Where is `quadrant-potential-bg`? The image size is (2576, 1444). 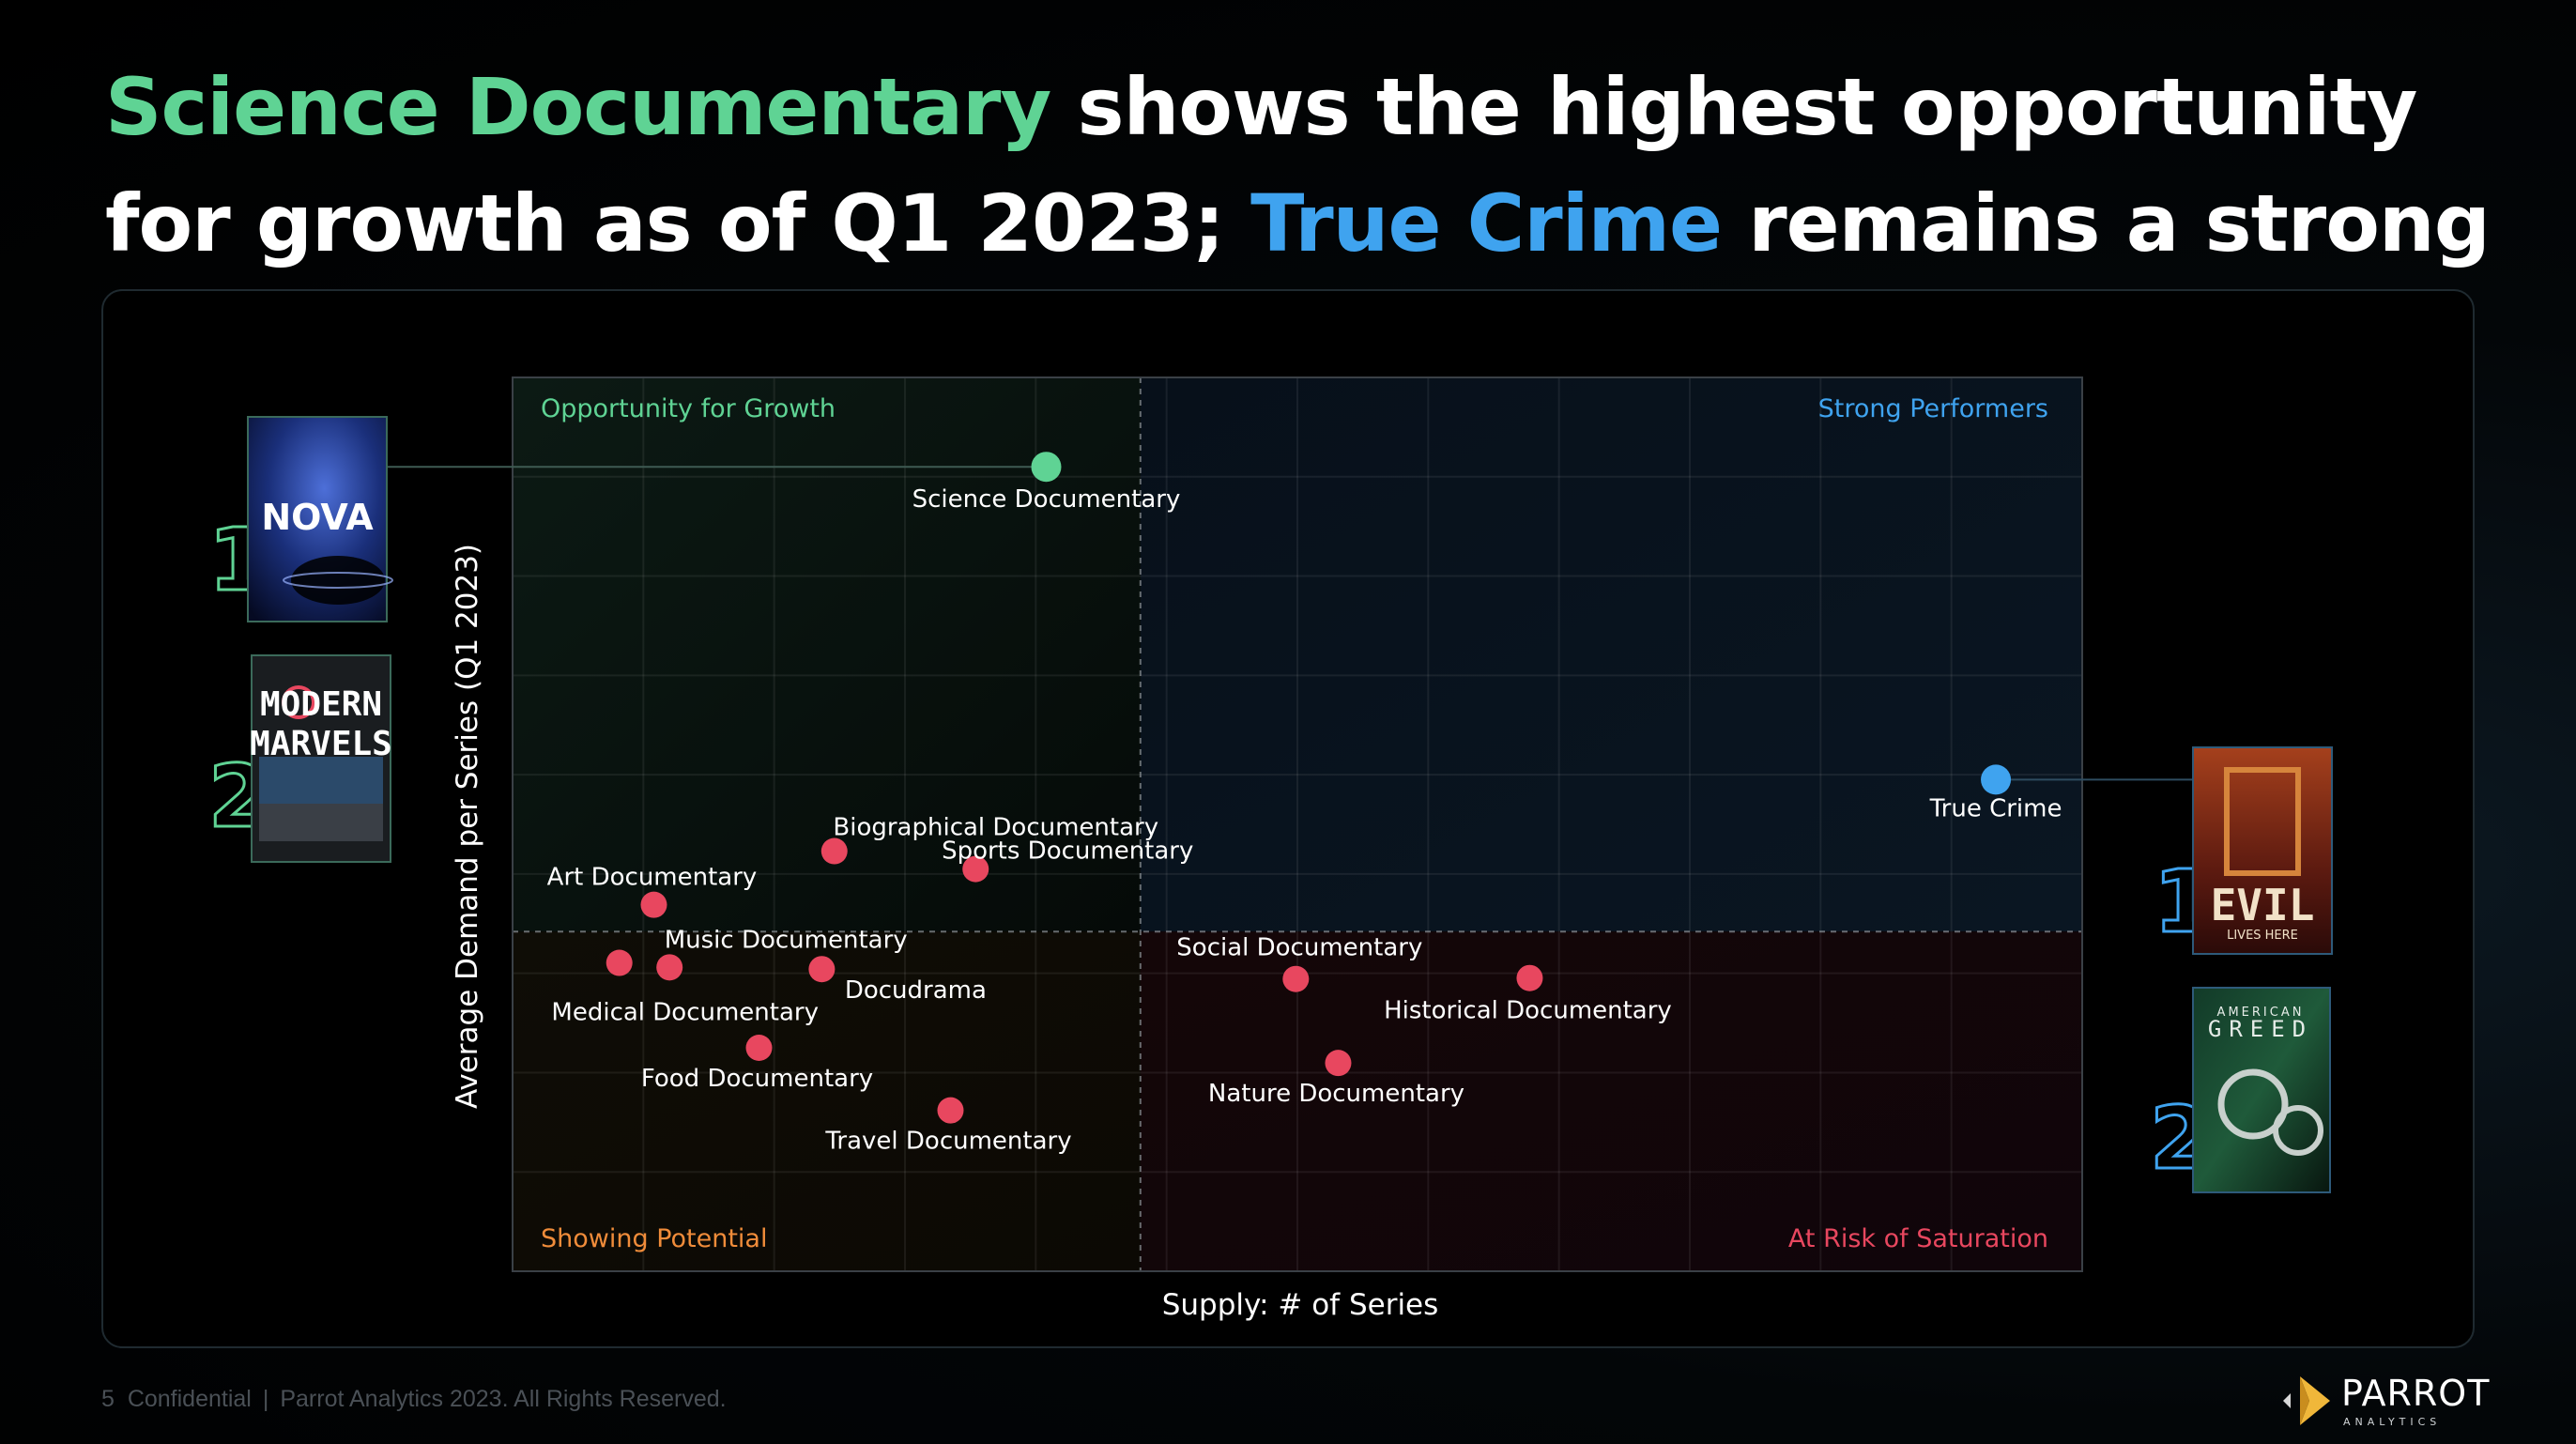
quadrant-potential-bg is located at coordinates (827, 1101).